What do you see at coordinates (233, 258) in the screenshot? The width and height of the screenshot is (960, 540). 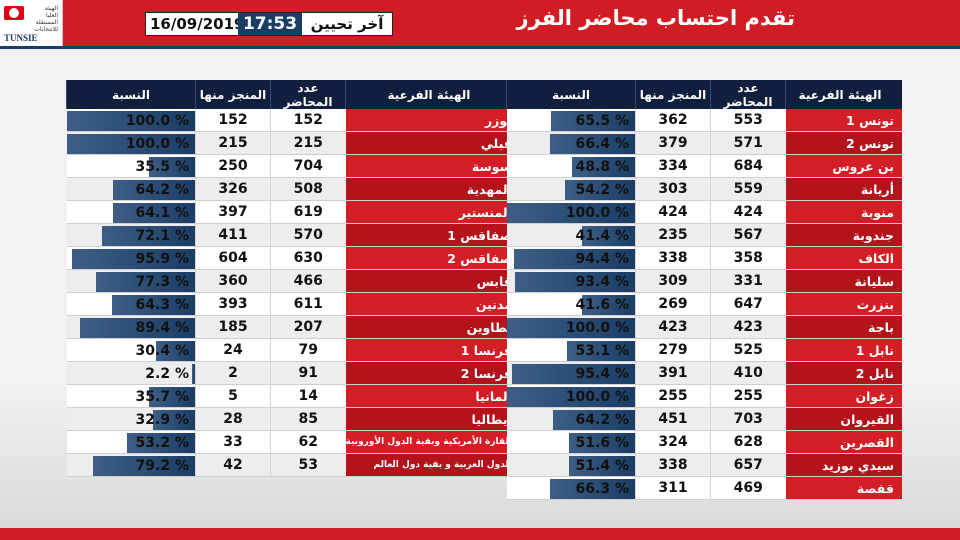 I see `done-cell: 604` at bounding box center [233, 258].